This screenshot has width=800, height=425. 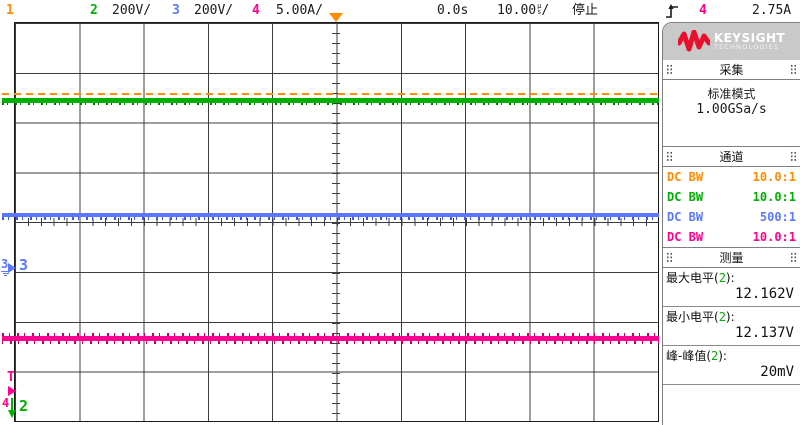 What do you see at coordinates (214, 10) in the screenshot?
I see `channel-3-scale: 200V/` at bounding box center [214, 10].